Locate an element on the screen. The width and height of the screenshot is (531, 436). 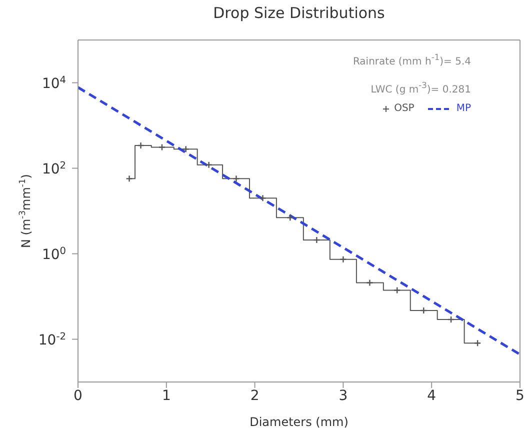
legend-label: OSP is located at coordinates (403, 108).